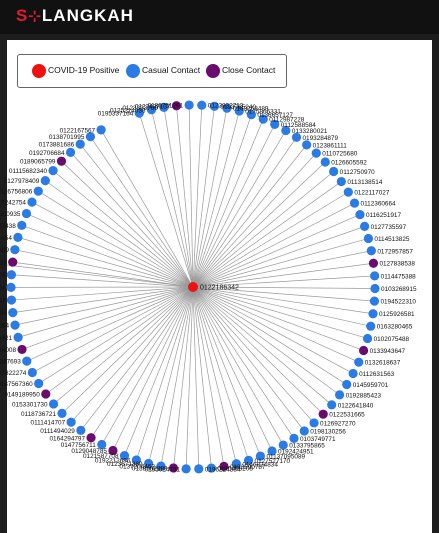 This screenshot has height=533, width=439. What do you see at coordinates (101, 456) in the screenshot?
I see `contact-node-label: 0121587708` at bounding box center [101, 456].